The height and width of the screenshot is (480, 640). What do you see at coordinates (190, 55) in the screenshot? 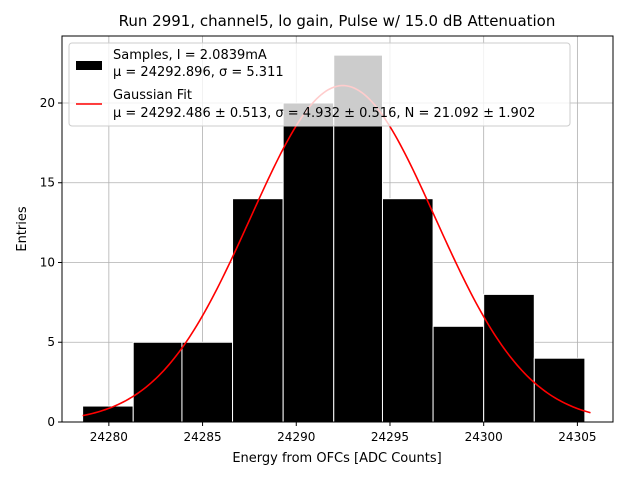
I see `legend-samples-line1: Samples, I = 2.0839mA` at bounding box center [190, 55].